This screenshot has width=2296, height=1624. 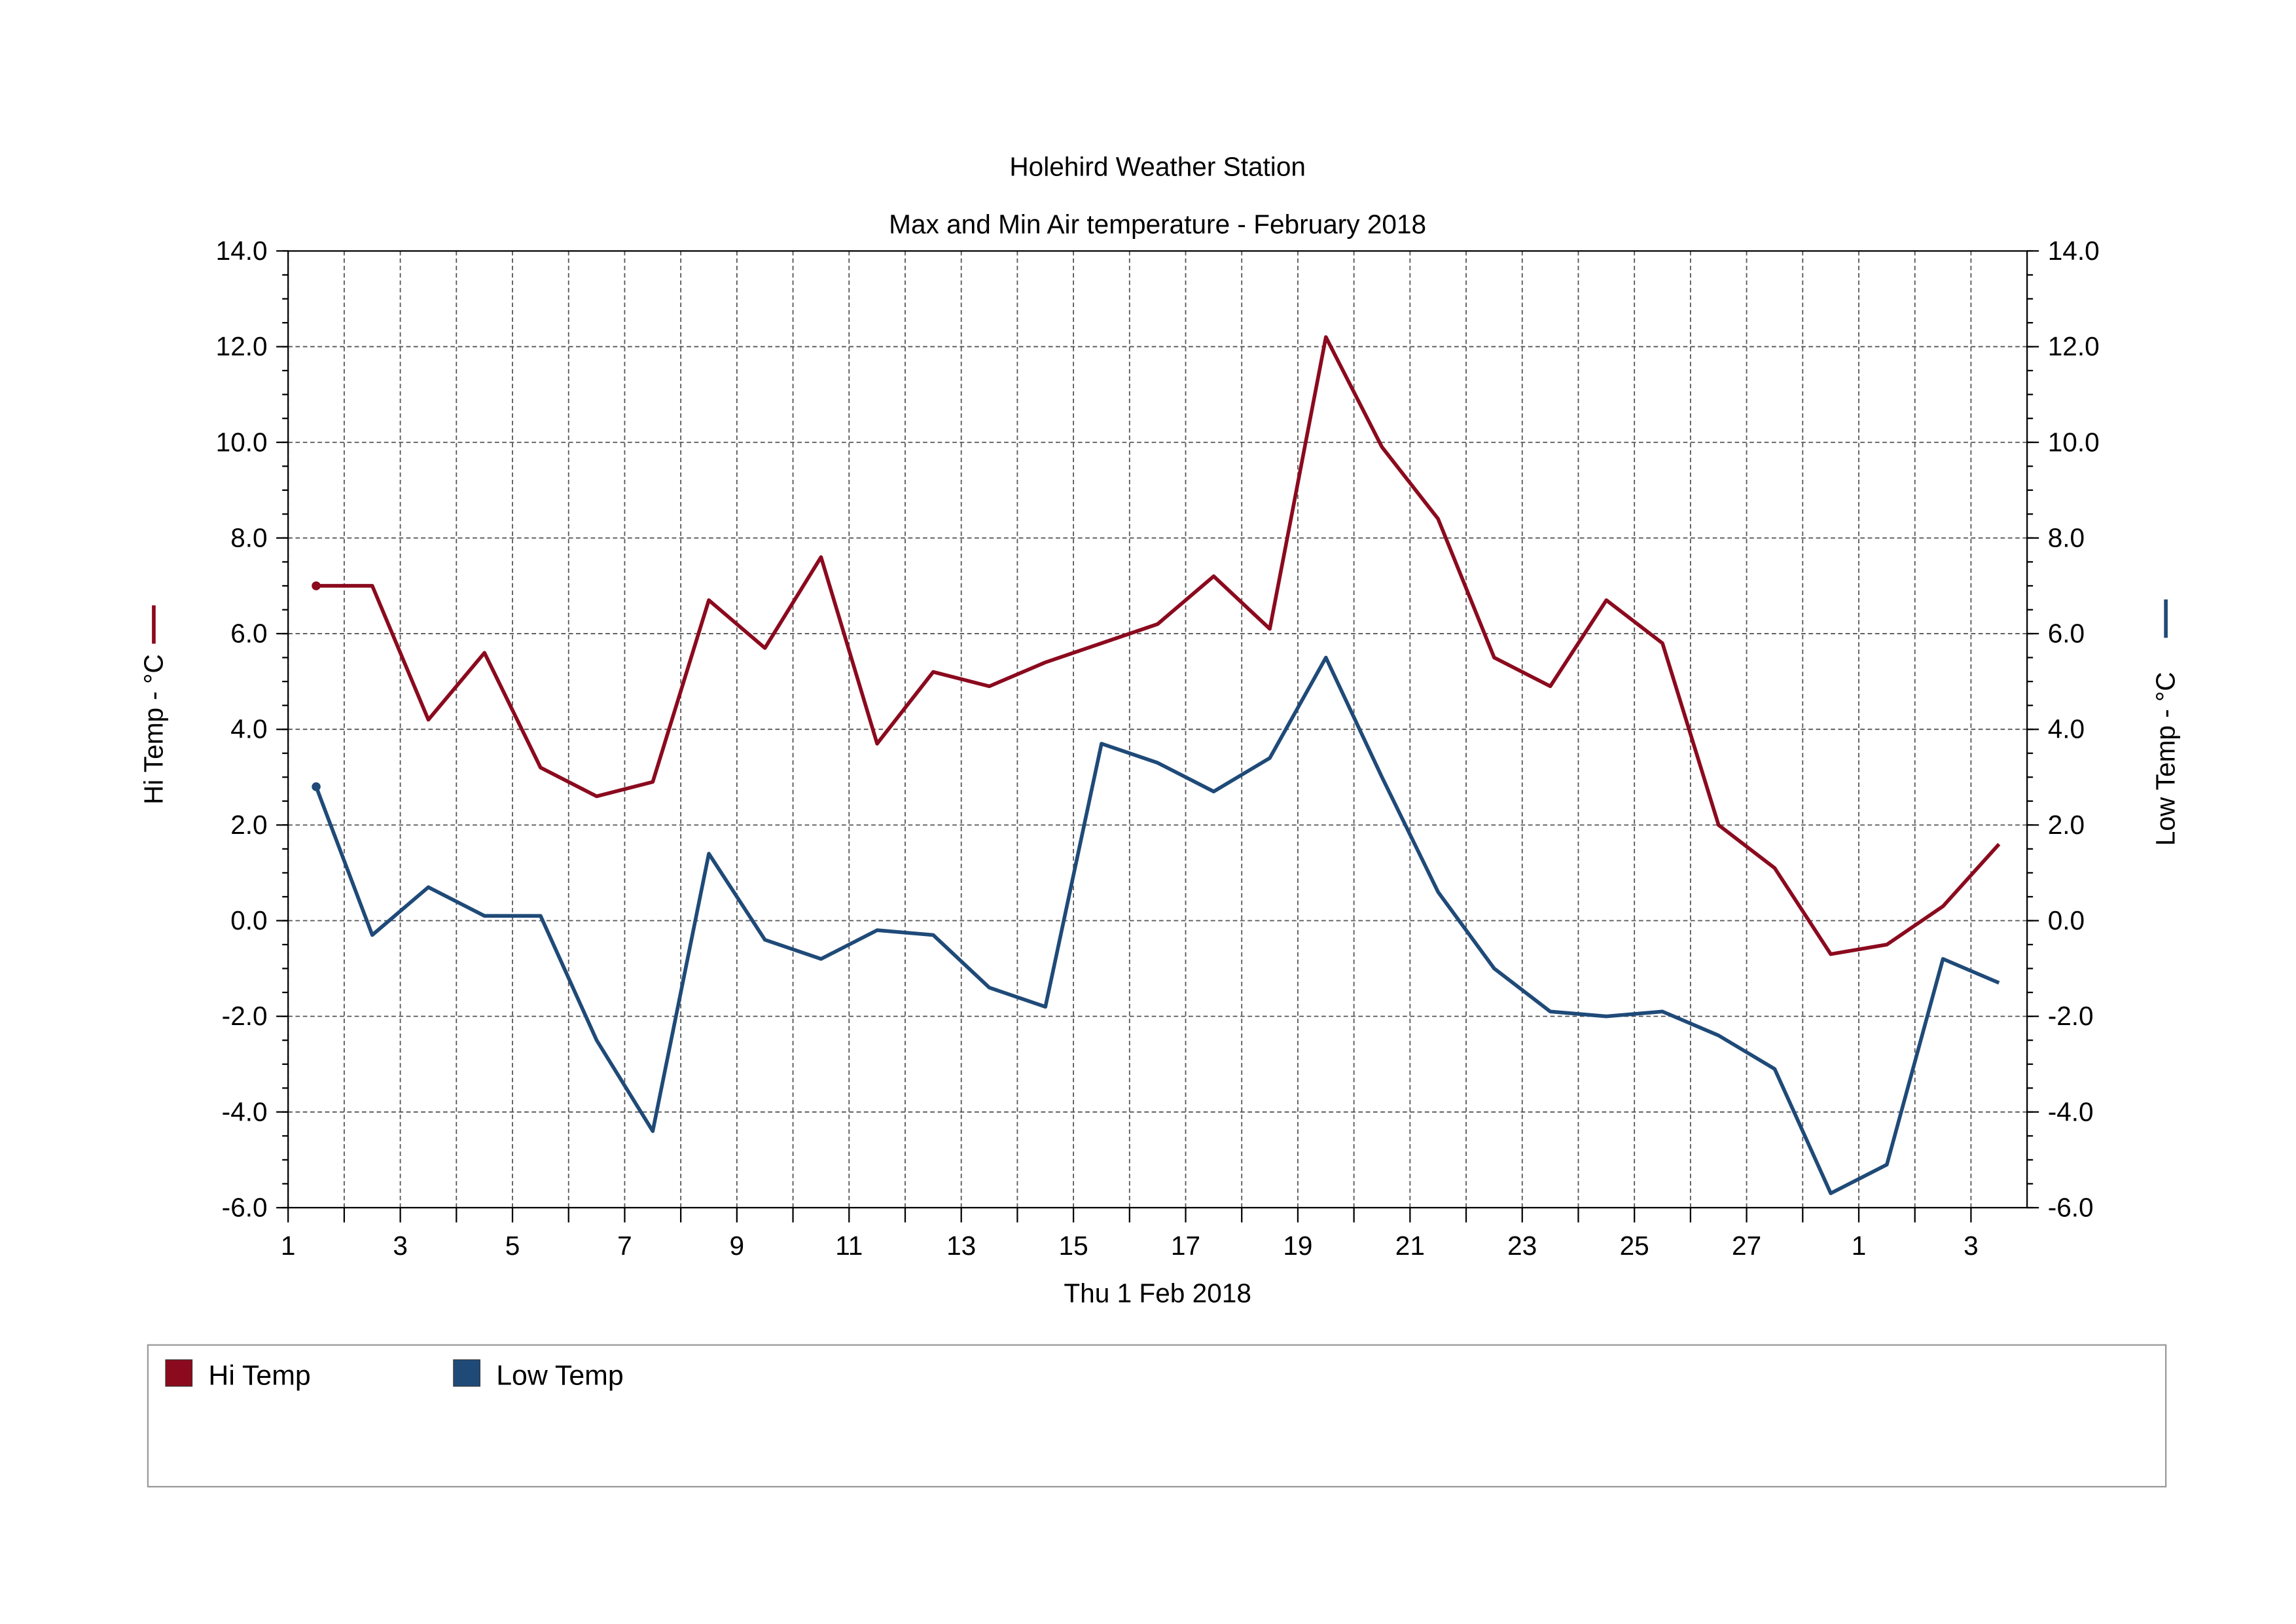 I want to click on y-tick-label: 6.0, so click(x=248, y=634).